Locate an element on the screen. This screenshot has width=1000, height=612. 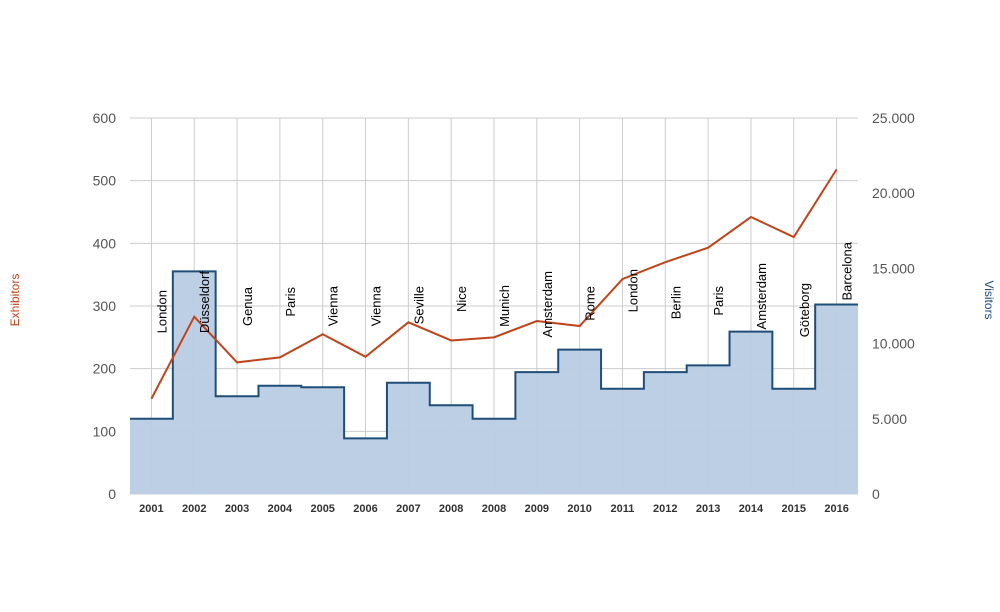
city-label: Rome is located at coordinates (590, 303).